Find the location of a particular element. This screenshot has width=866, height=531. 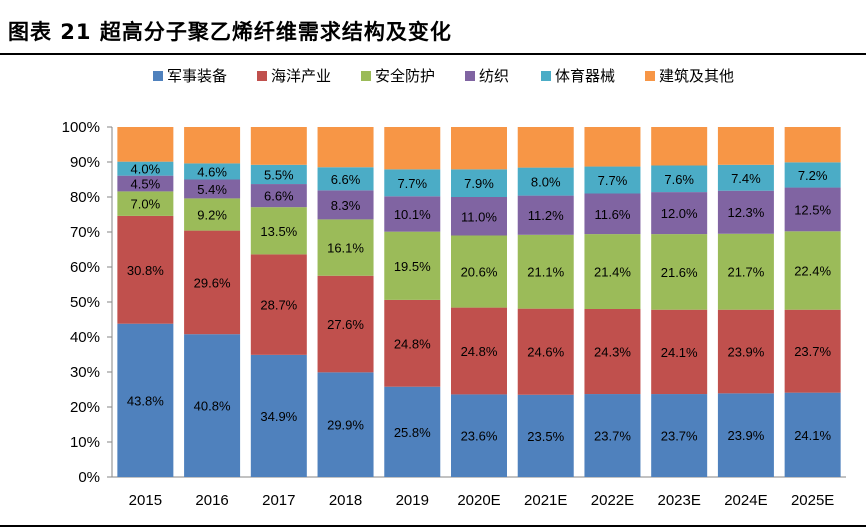

data-label: 10.1% is located at coordinates (412, 214).